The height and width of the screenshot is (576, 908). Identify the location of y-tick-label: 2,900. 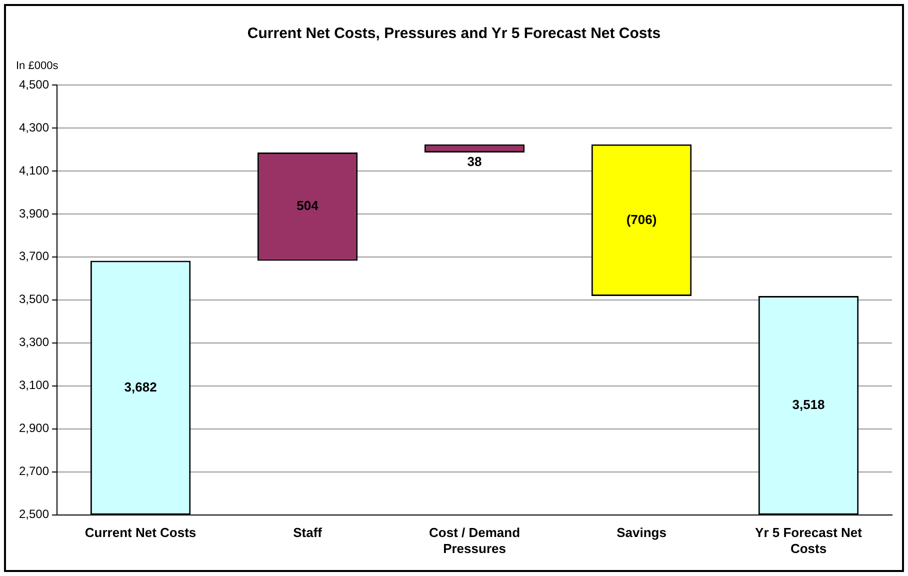
(34, 428).